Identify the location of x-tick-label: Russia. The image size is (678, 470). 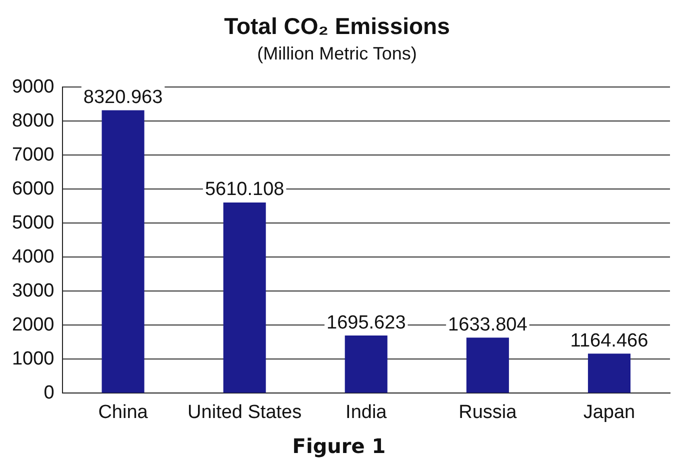
(488, 412).